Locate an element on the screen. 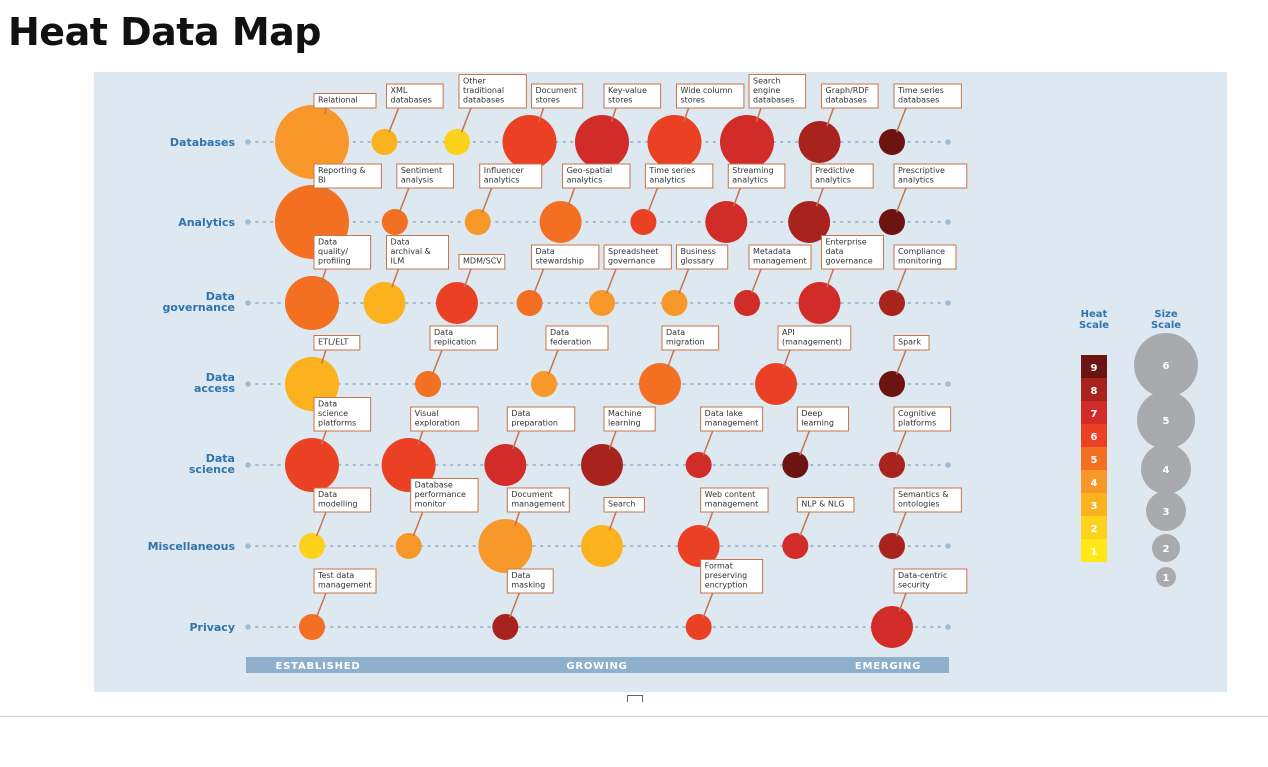 This screenshot has width=1268, height=767. item-search-engine-databases: Search engine databases is located at coordinates (763, 121).